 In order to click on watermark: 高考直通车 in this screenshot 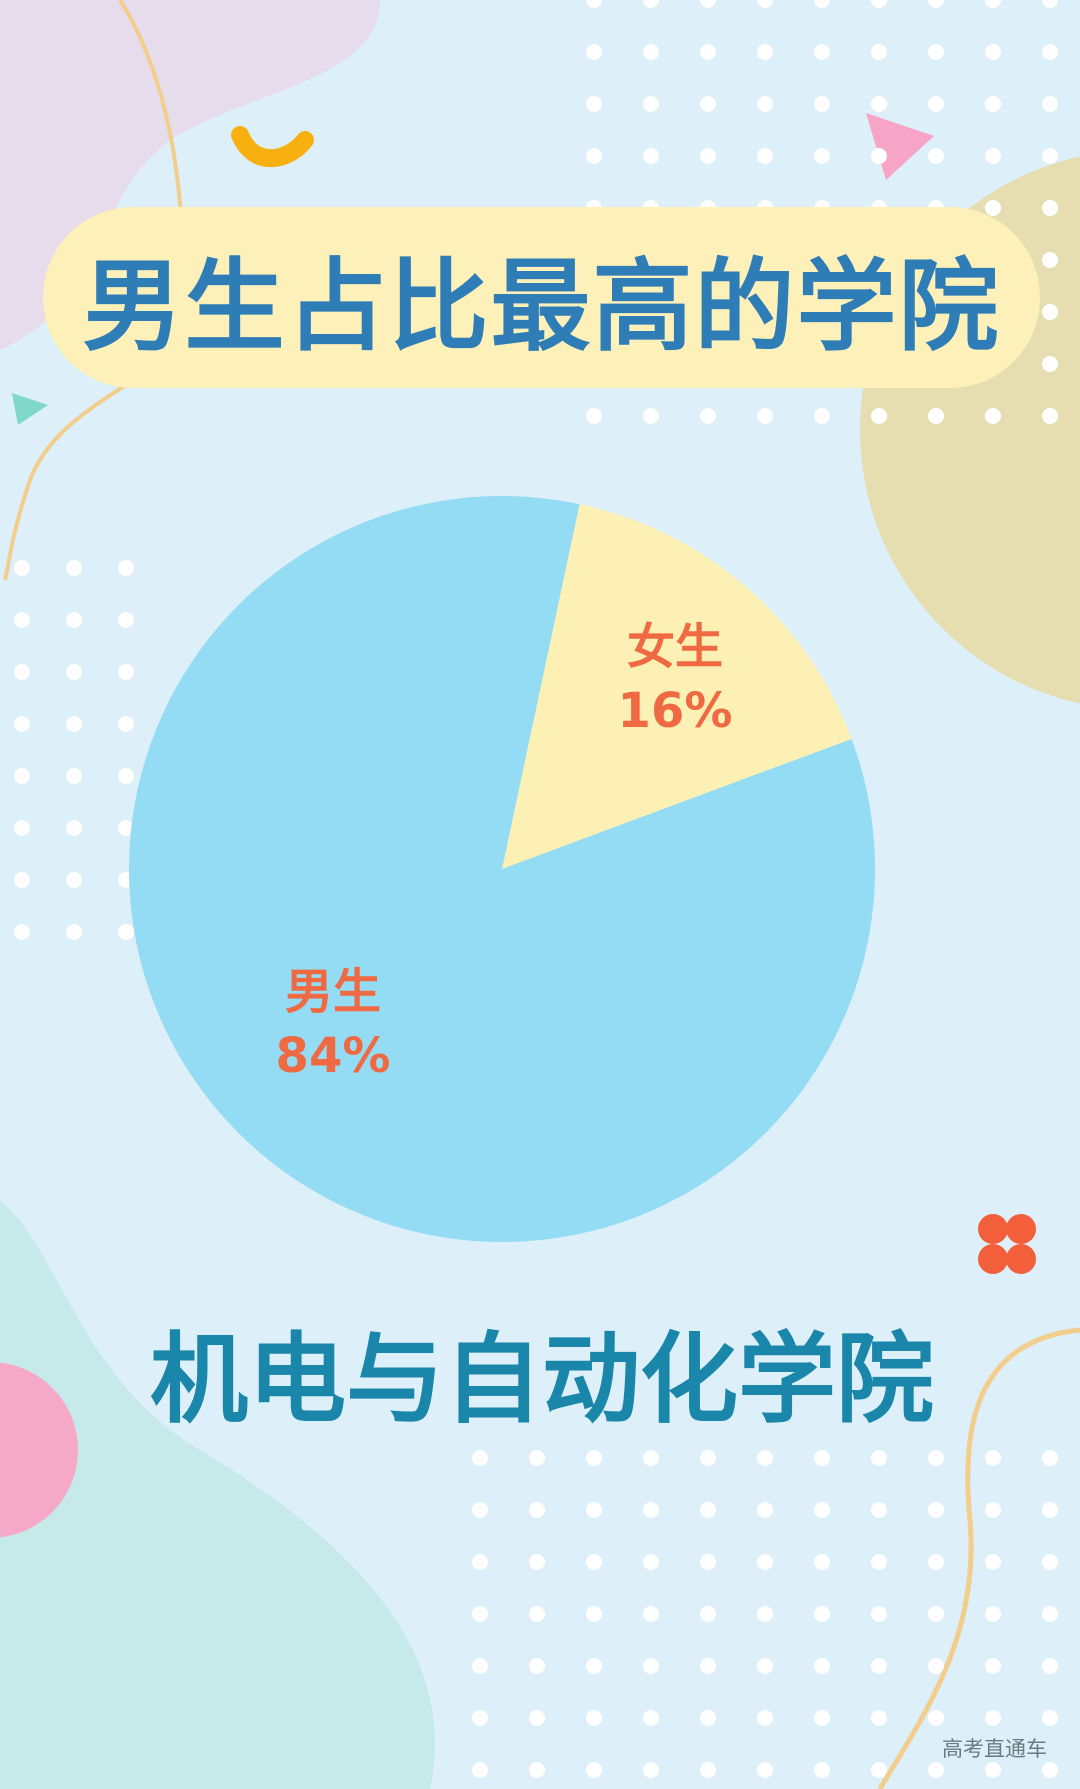, I will do `click(994, 1749)`.